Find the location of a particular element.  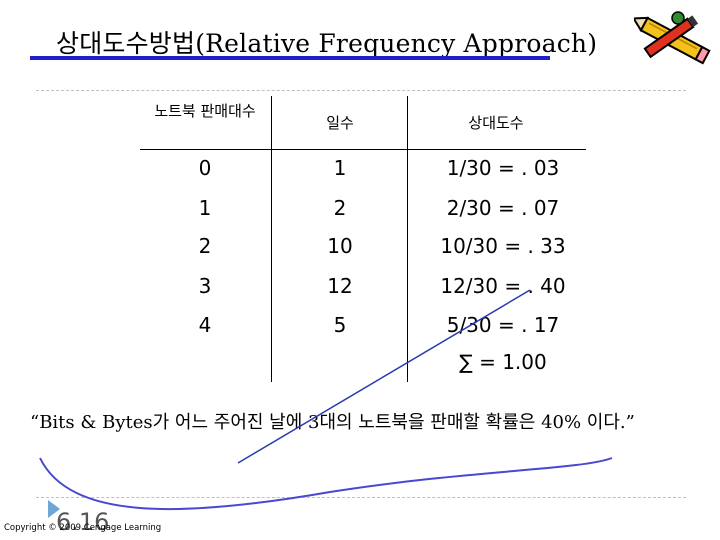

header-laptops-sold: 노트북 판매대수 is located at coordinates (205, 111).